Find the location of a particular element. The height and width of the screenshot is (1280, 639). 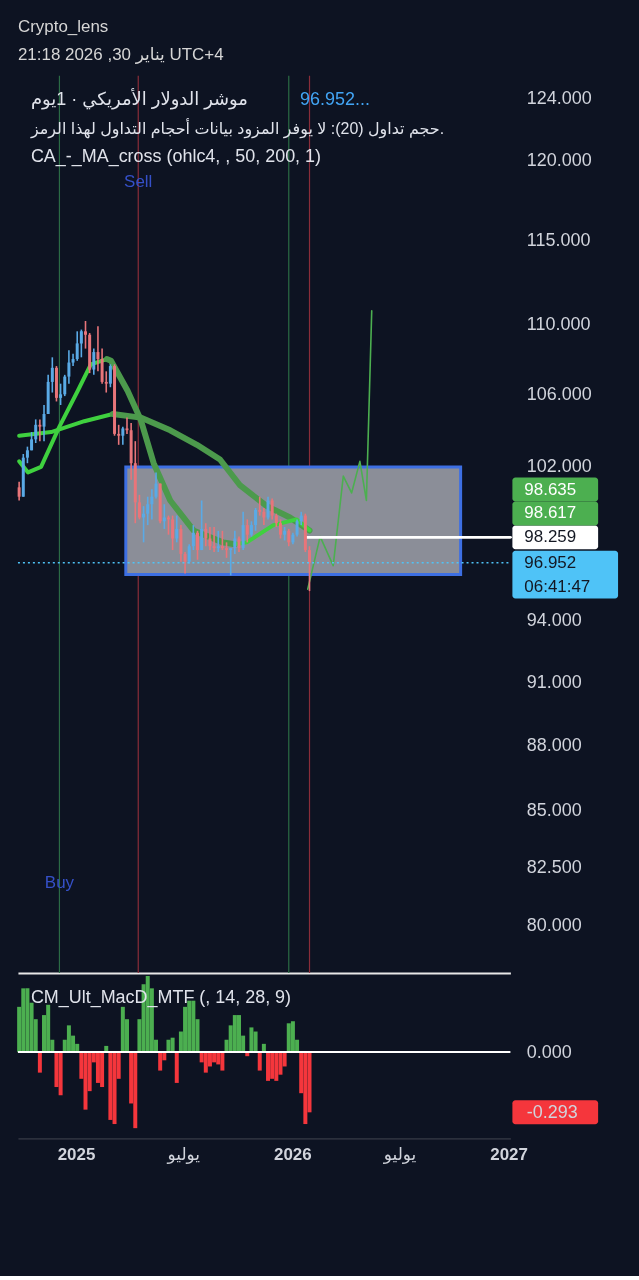

y-tick-label: 91.000 is located at coordinates (554, 681).